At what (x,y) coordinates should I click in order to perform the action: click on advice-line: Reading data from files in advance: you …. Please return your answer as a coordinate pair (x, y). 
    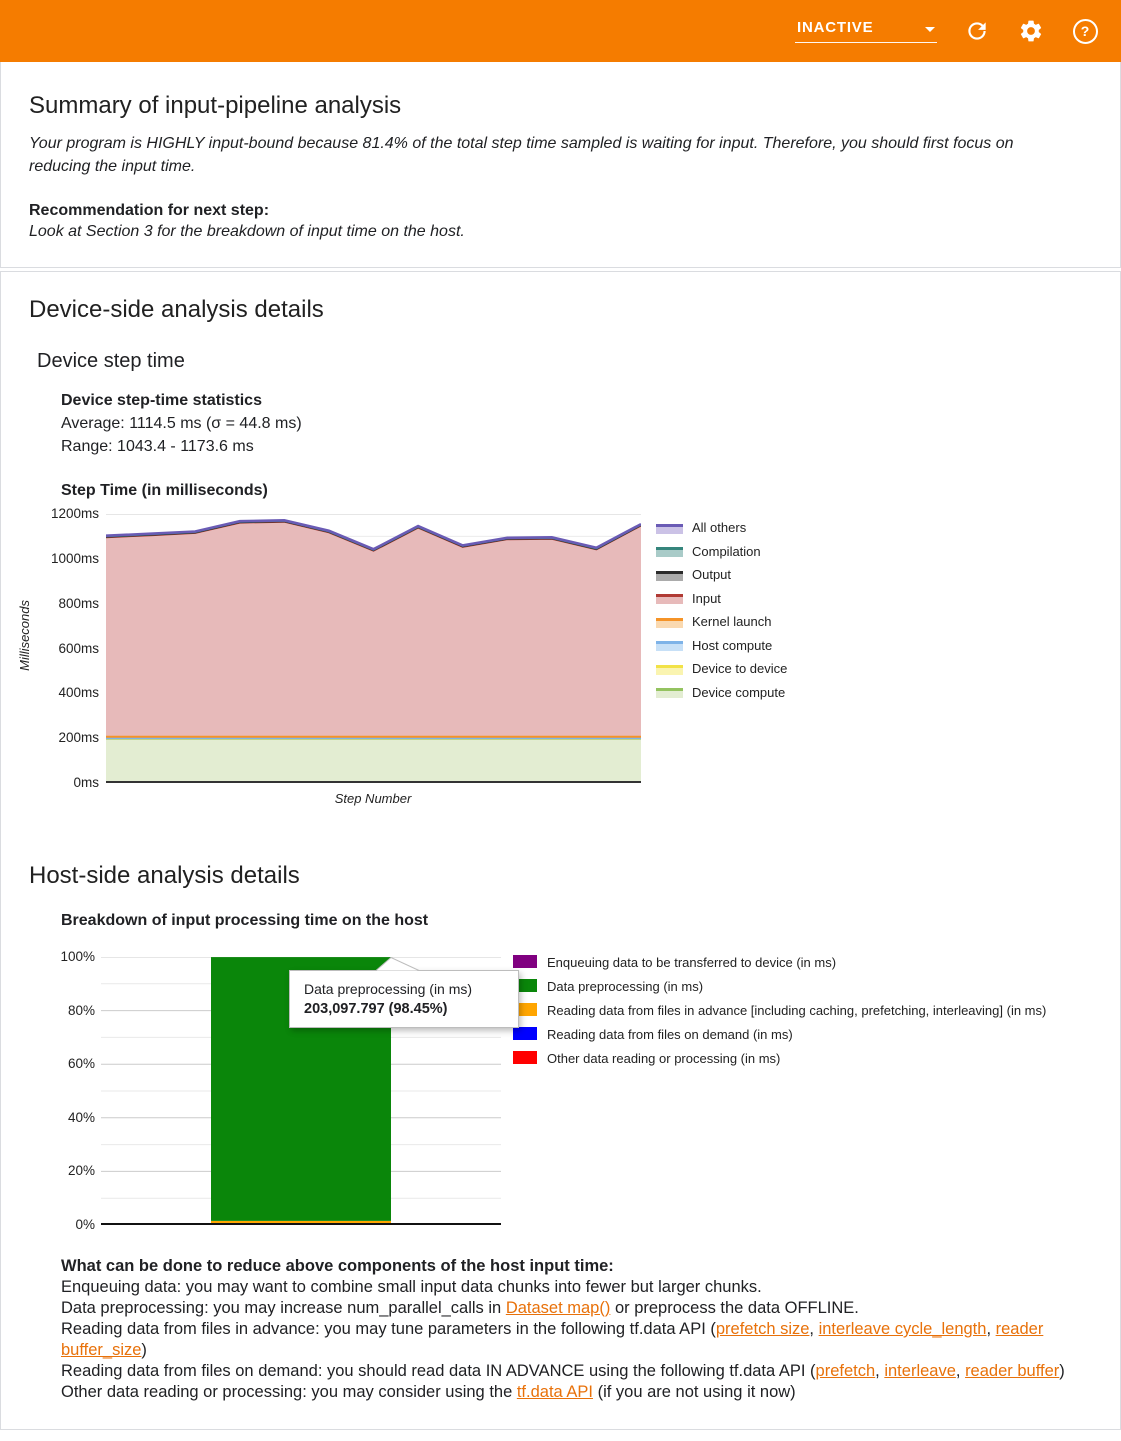
    Looking at the image, I should click on (576, 1340).